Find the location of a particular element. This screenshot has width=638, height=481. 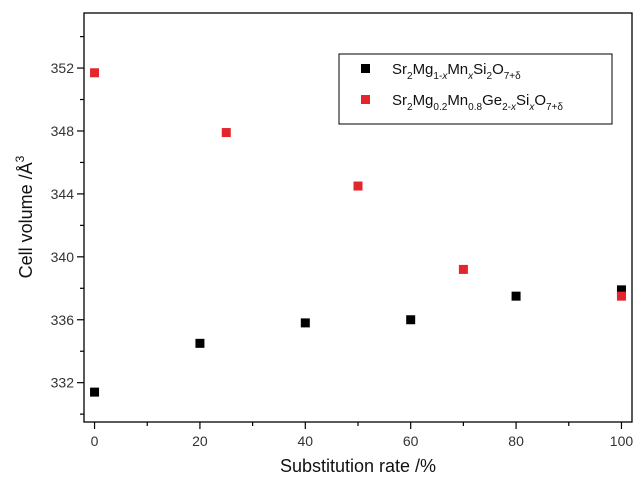

x-tick-label-5: 100 is located at coordinates (622, 441).